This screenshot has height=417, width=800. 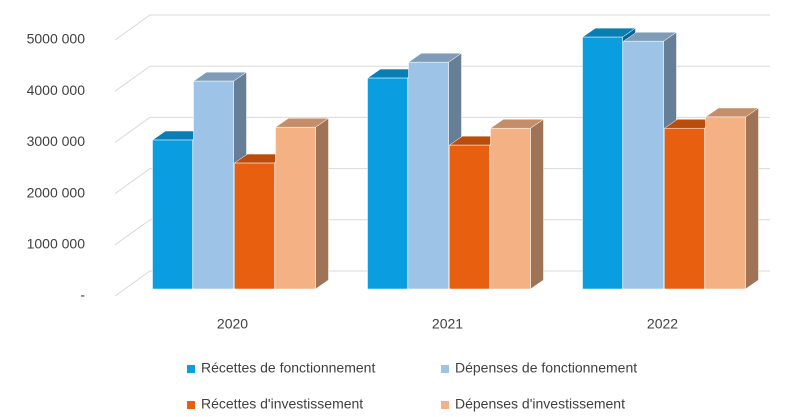 I want to click on y-tick-label: 3000 000, so click(x=56, y=141).